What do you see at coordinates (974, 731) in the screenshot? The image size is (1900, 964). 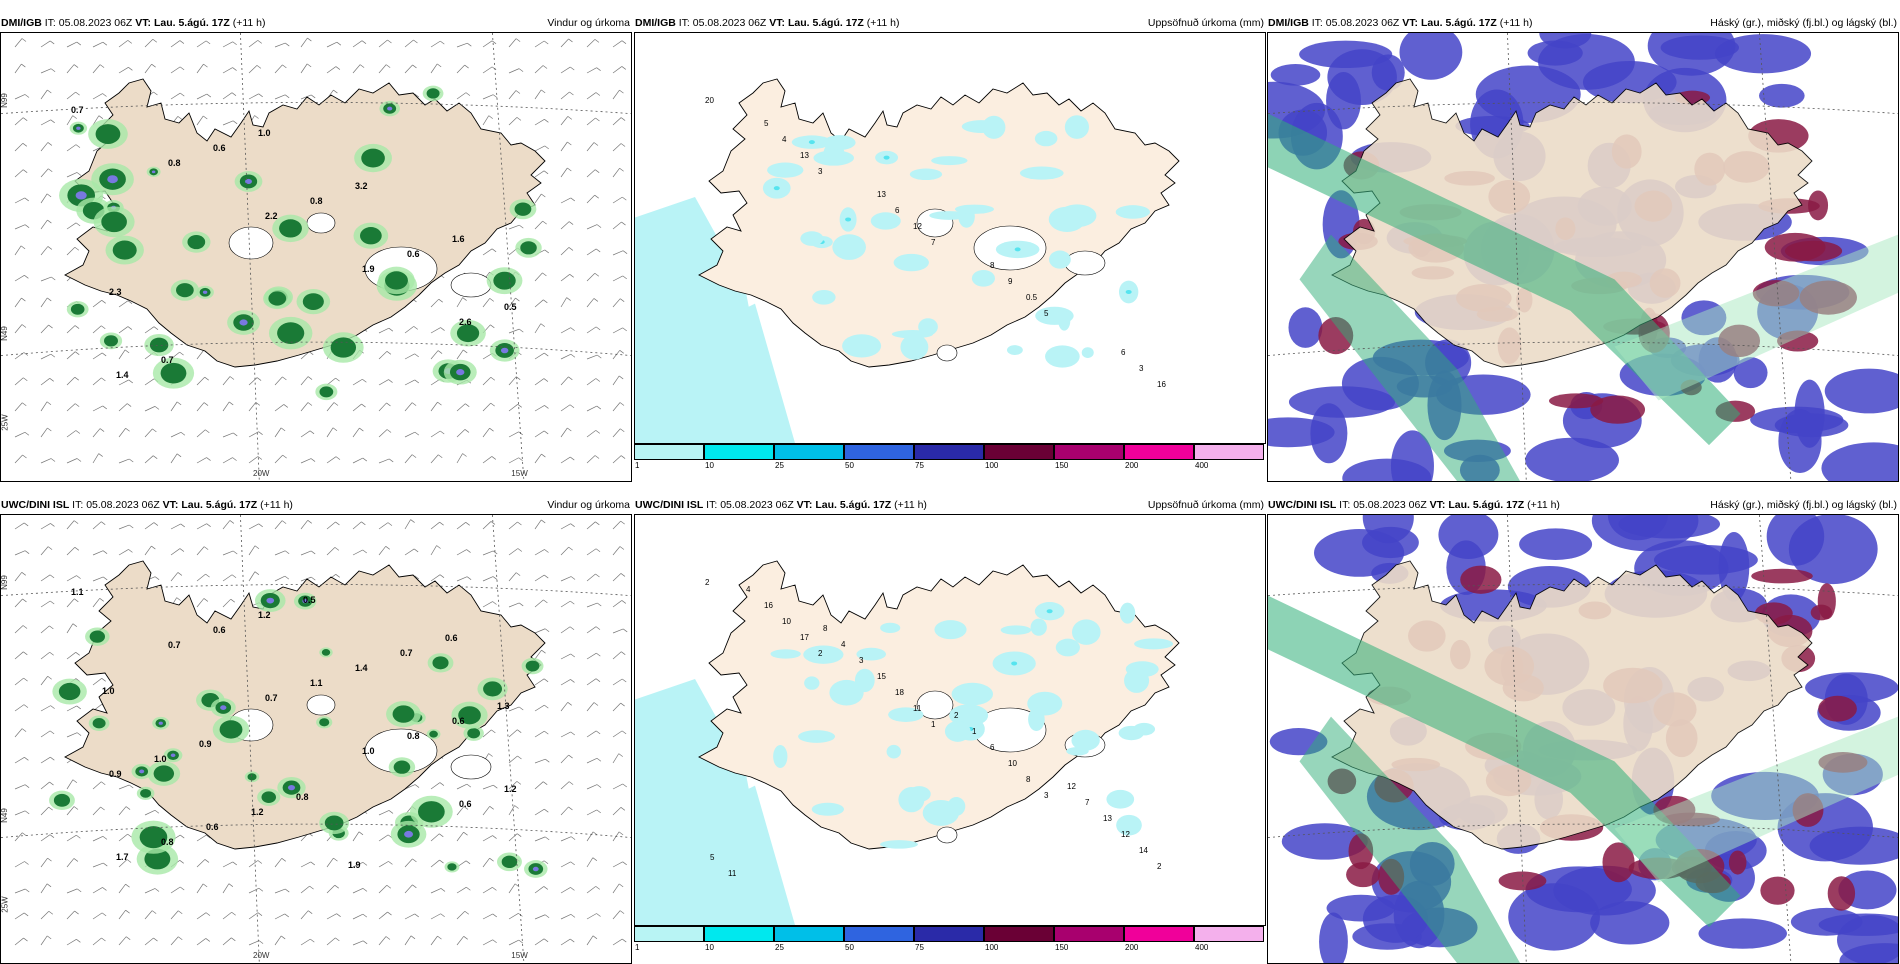 I see `precip-total: 1` at bounding box center [974, 731].